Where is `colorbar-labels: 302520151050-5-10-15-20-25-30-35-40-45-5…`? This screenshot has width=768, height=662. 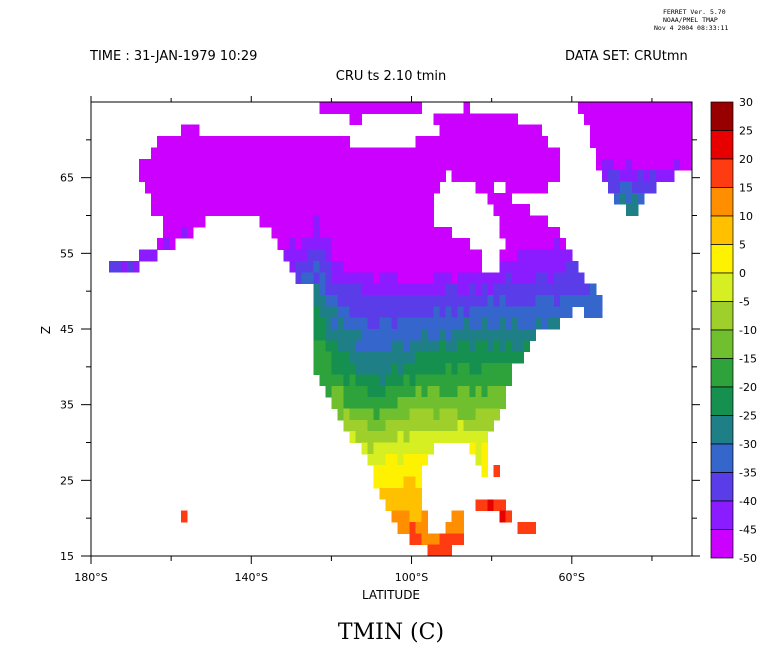
colorbar-labels: 302520151050-5-10-15-20-25-30-35-40-45-5… is located at coordinates (748, 330).